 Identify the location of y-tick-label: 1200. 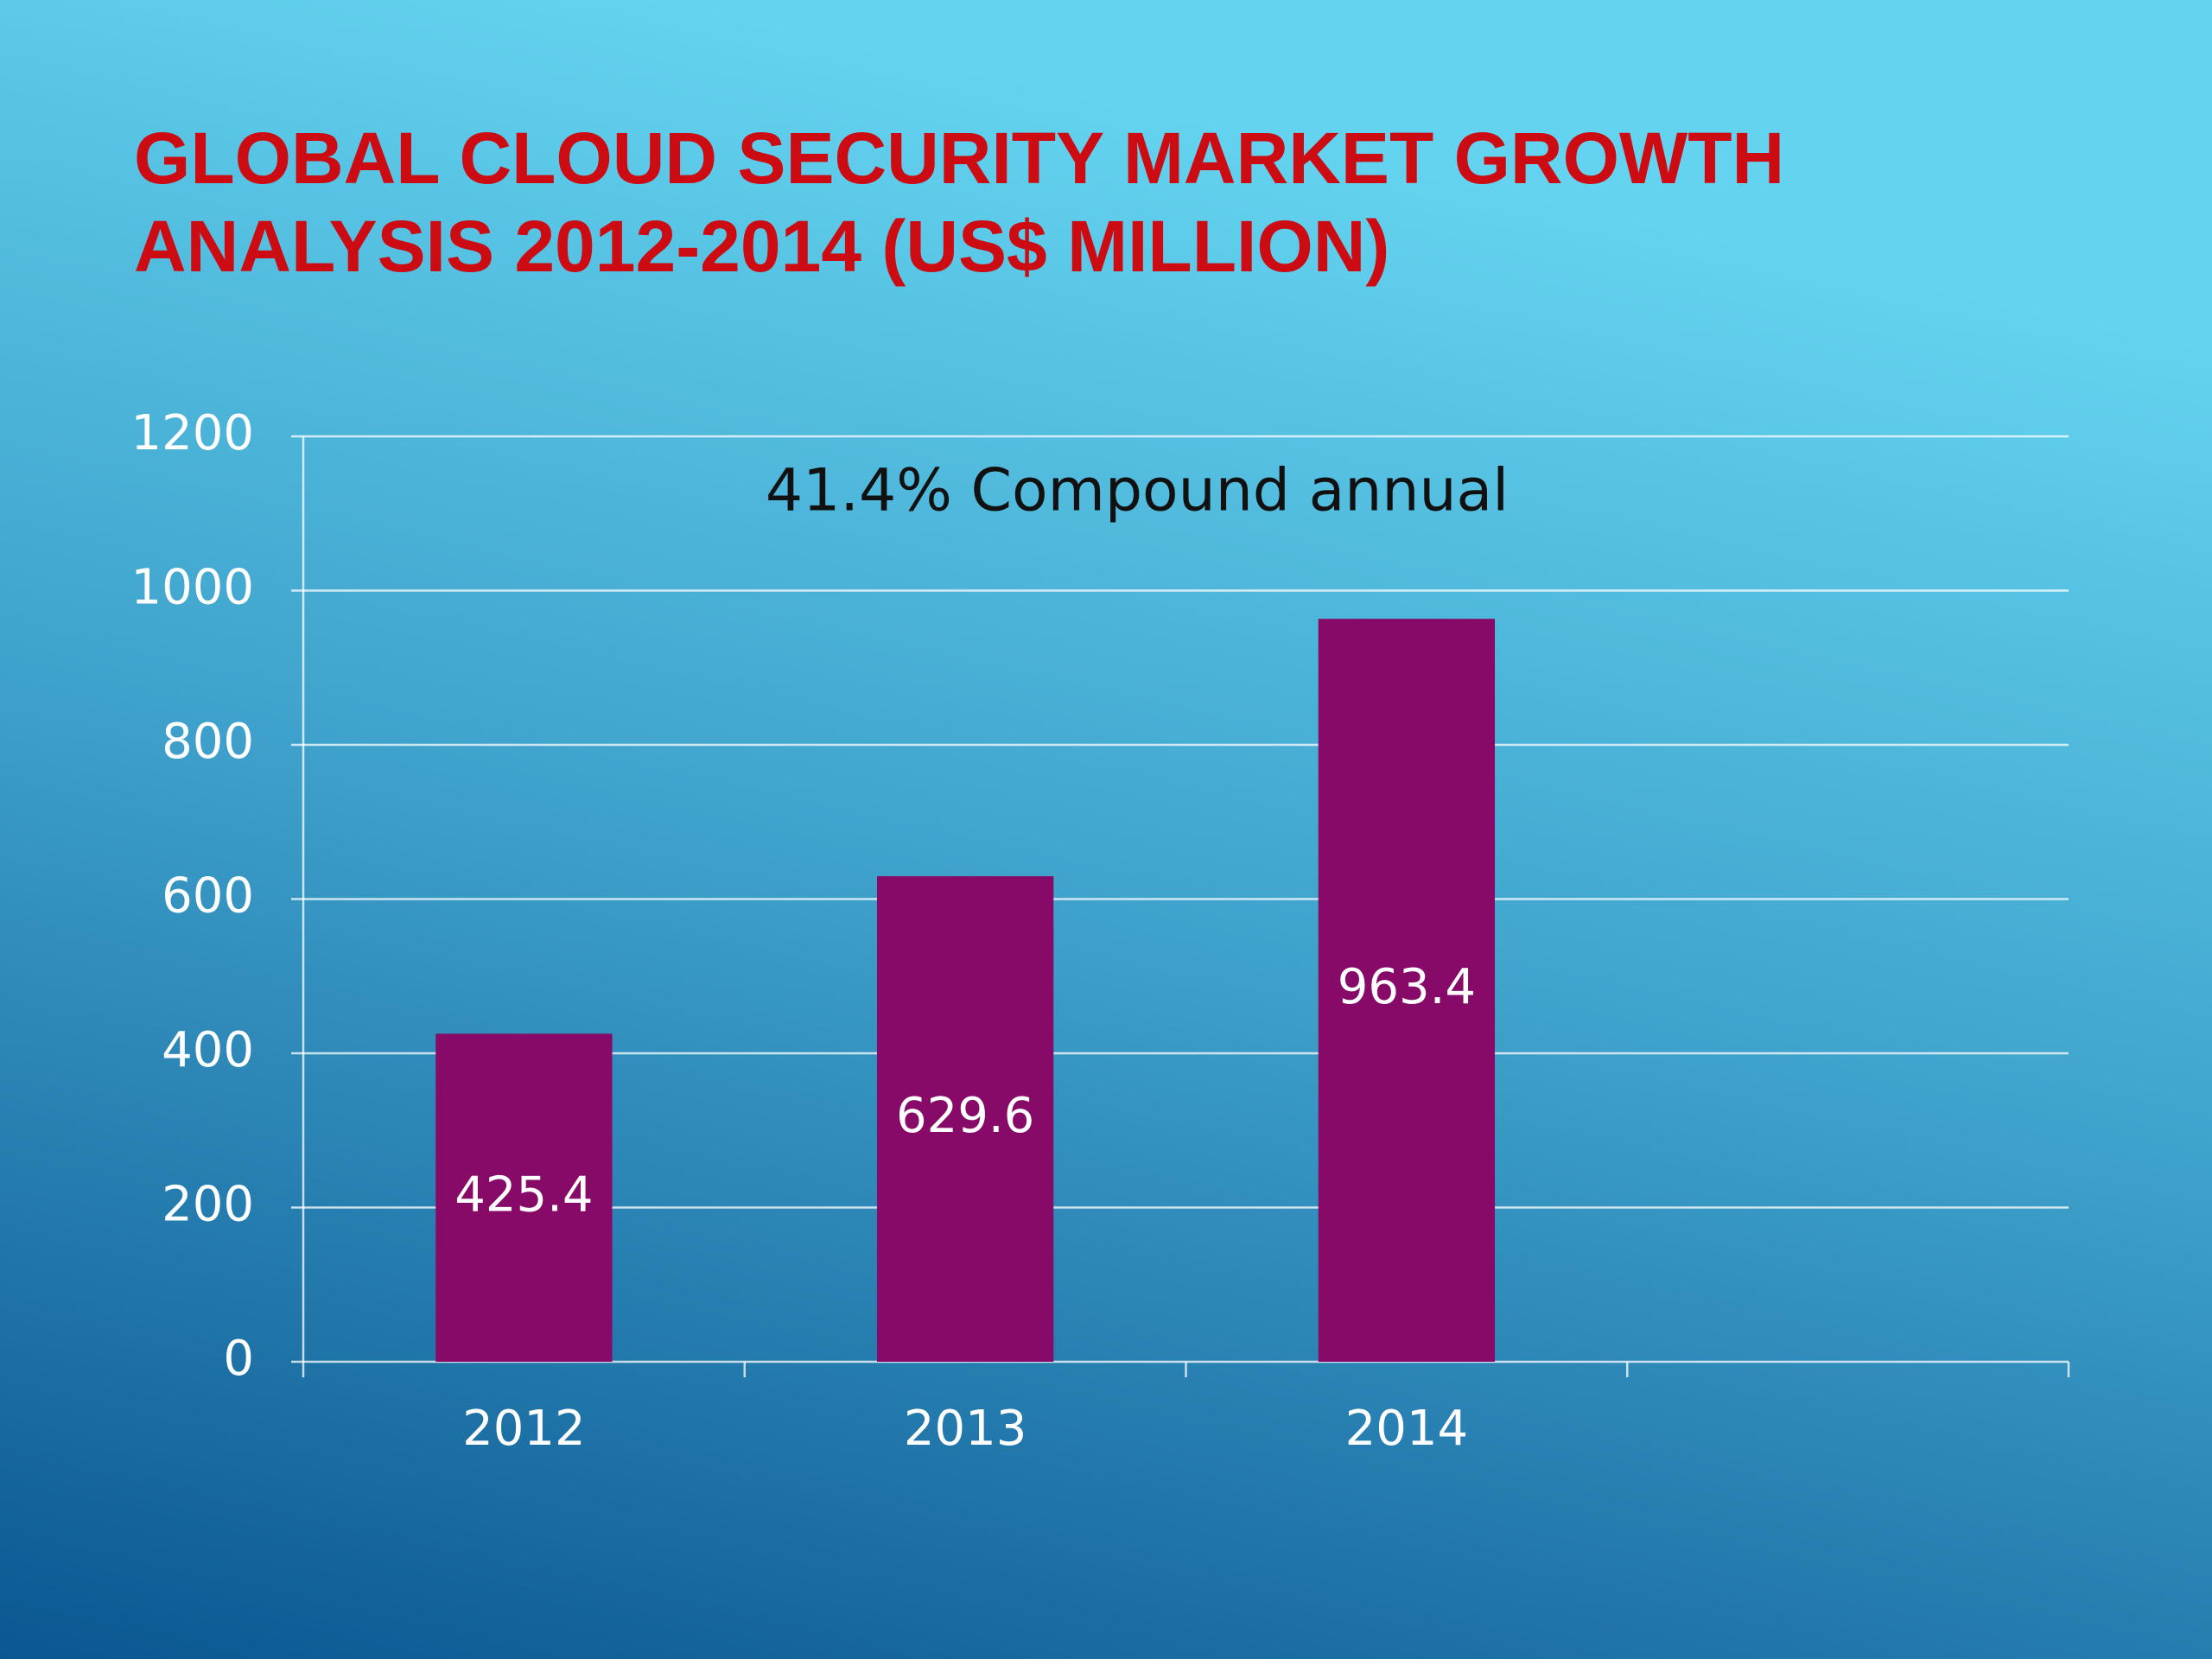
(192, 433).